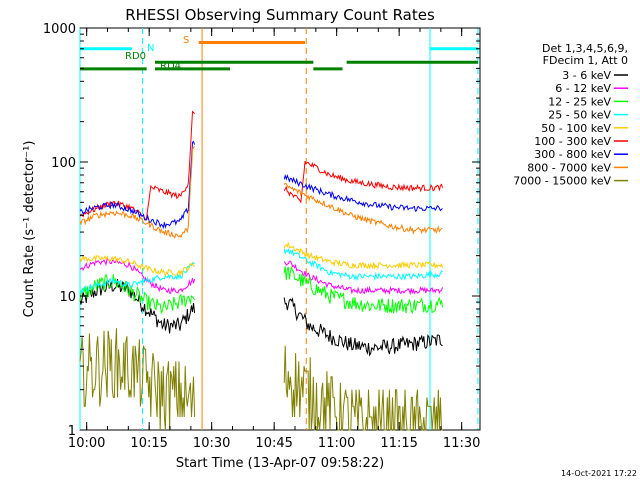 Image resolution: width=640 pixels, height=480 pixels. Describe the element at coordinates (280, 15) in the screenshot. I see `chart-title: RHESSI Observing Summary Count Rates` at that location.